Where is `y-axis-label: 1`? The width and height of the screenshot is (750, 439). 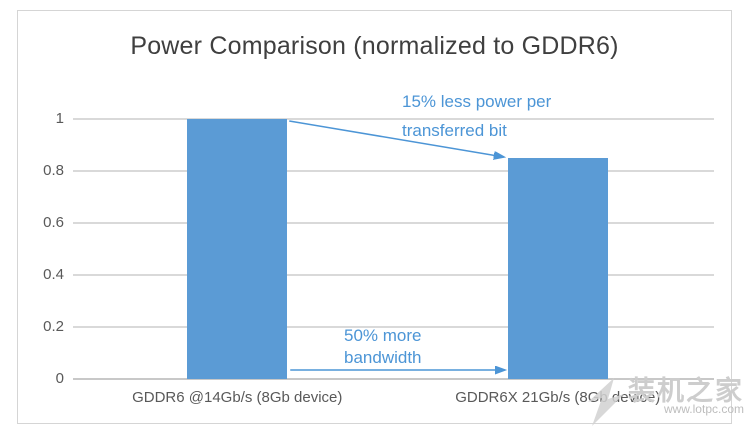 y-axis-label: 1 is located at coordinates (59, 118).